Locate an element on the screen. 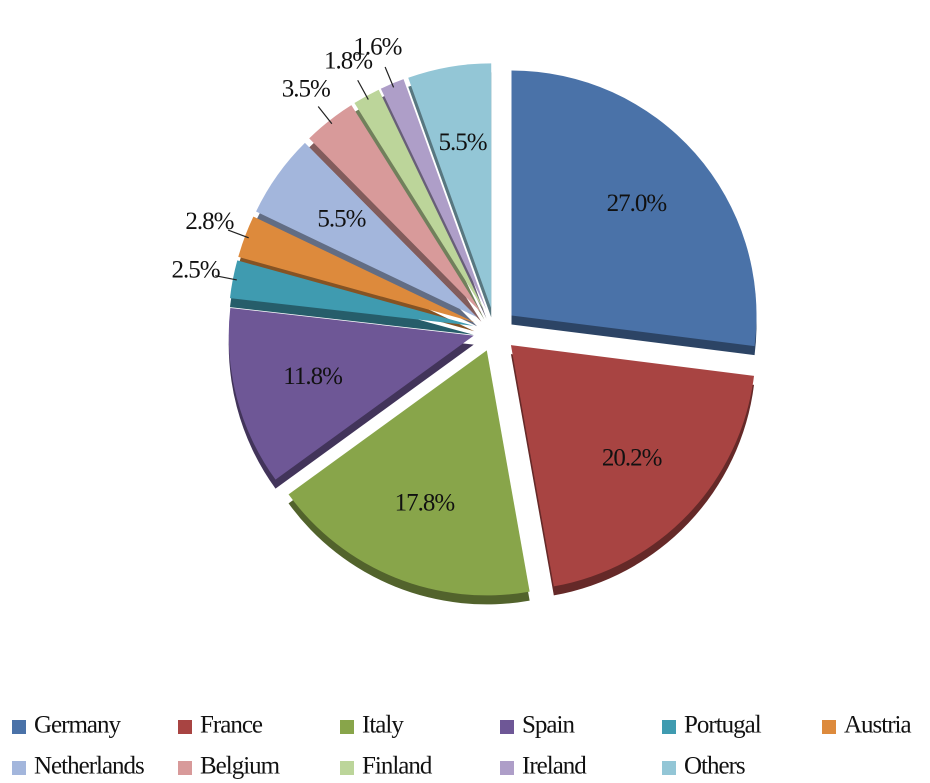 Image resolution: width=930 pixels, height=783 pixels. data-label: 17.8% is located at coordinates (425, 503).